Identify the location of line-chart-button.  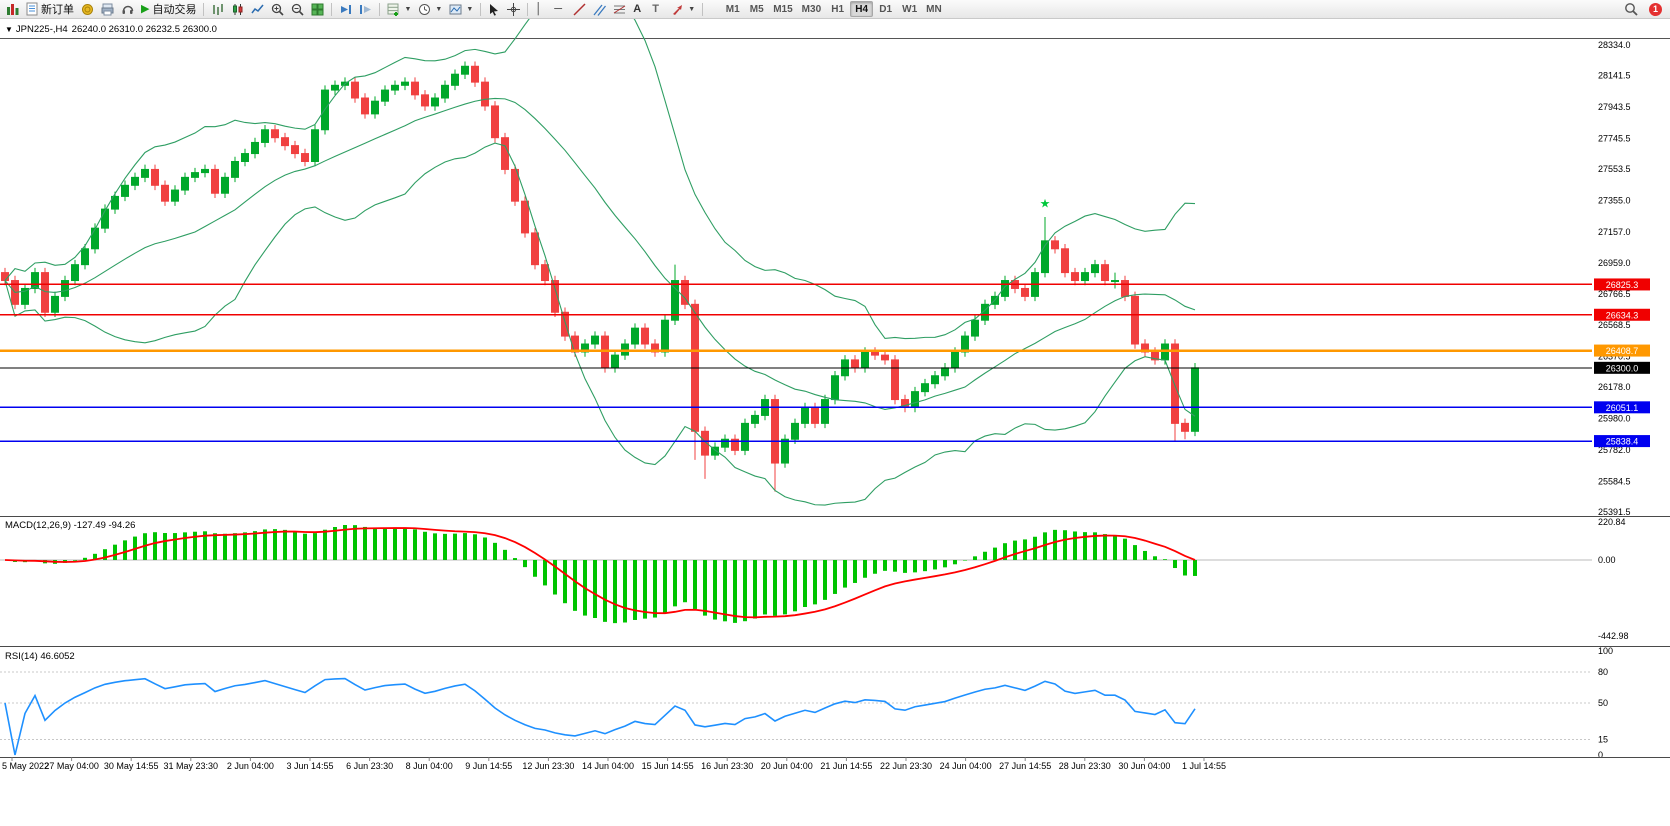
(257, 9).